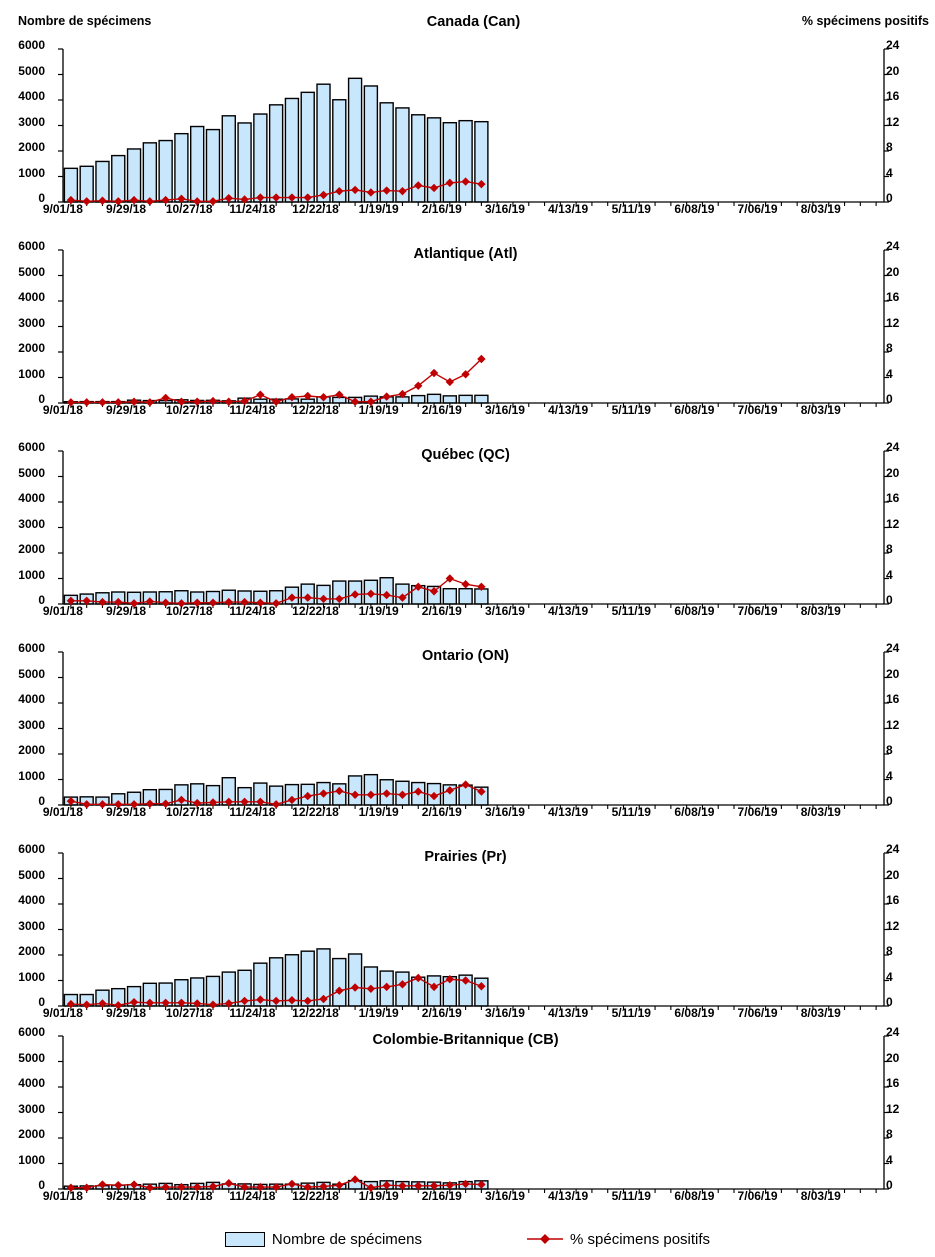 This screenshot has height=1257, width=935. What do you see at coordinates (244, 1239) in the screenshot?
I see `bar-swatch-icon` at bounding box center [244, 1239].